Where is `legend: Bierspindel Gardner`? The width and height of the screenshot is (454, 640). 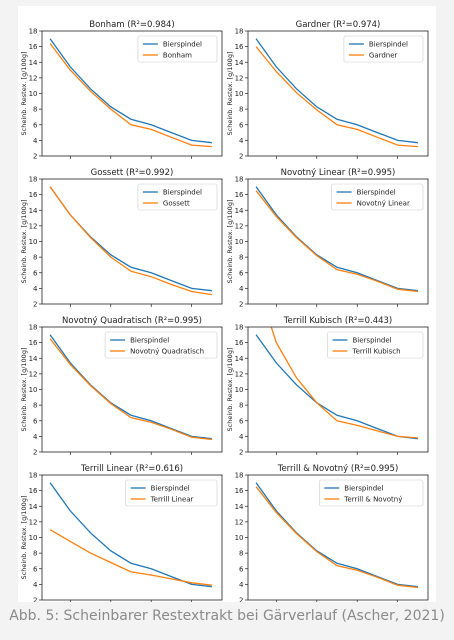 legend: Bierspindel Gardner is located at coordinates (383, 49).